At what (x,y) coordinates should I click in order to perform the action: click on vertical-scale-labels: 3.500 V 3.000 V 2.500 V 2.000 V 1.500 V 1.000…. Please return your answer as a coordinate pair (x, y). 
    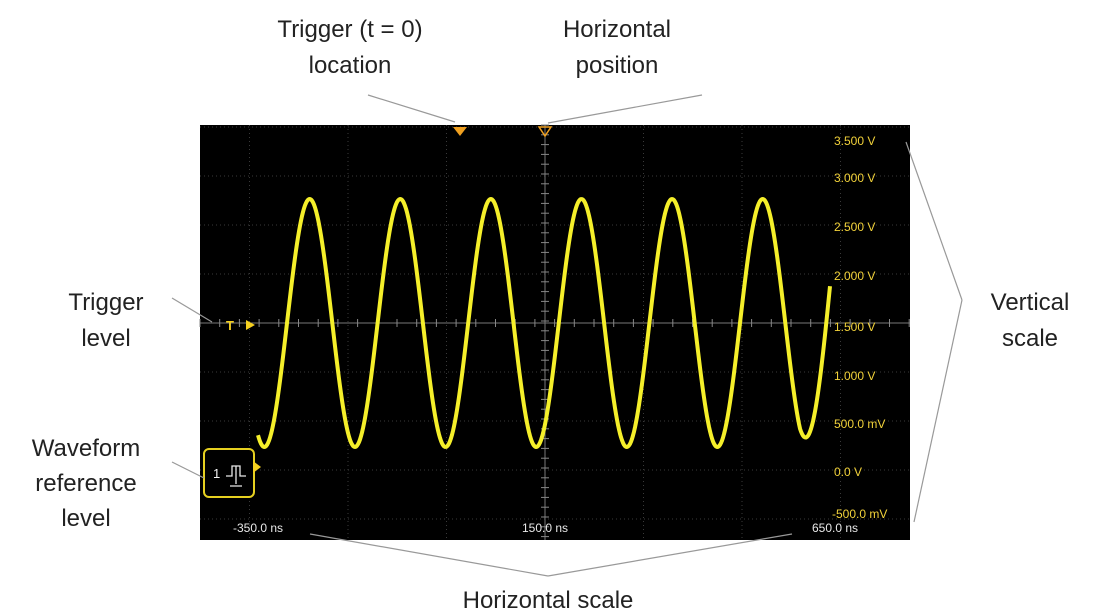
    Looking at the image, I should click on (859, 327).